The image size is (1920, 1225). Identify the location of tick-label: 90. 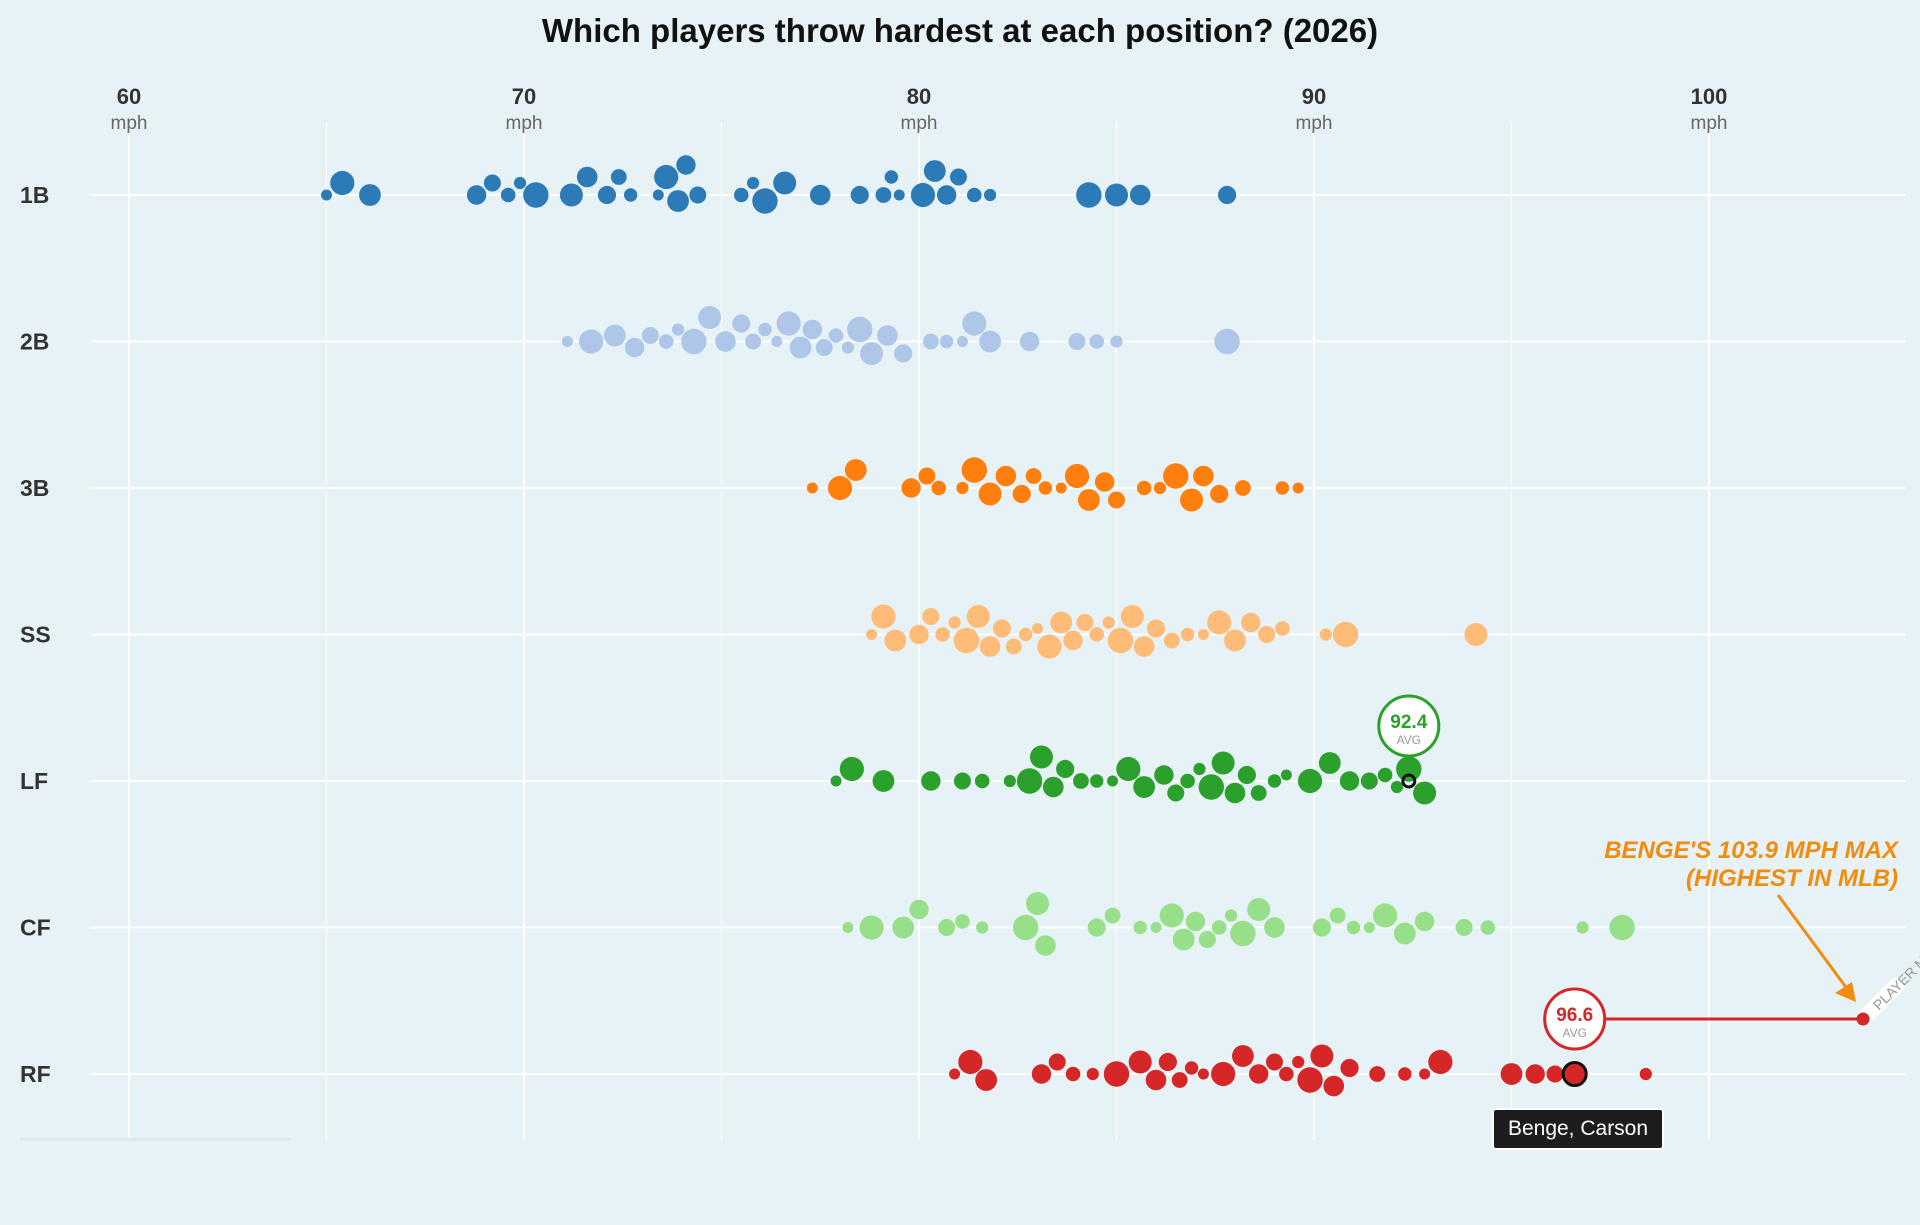
(1314, 96).